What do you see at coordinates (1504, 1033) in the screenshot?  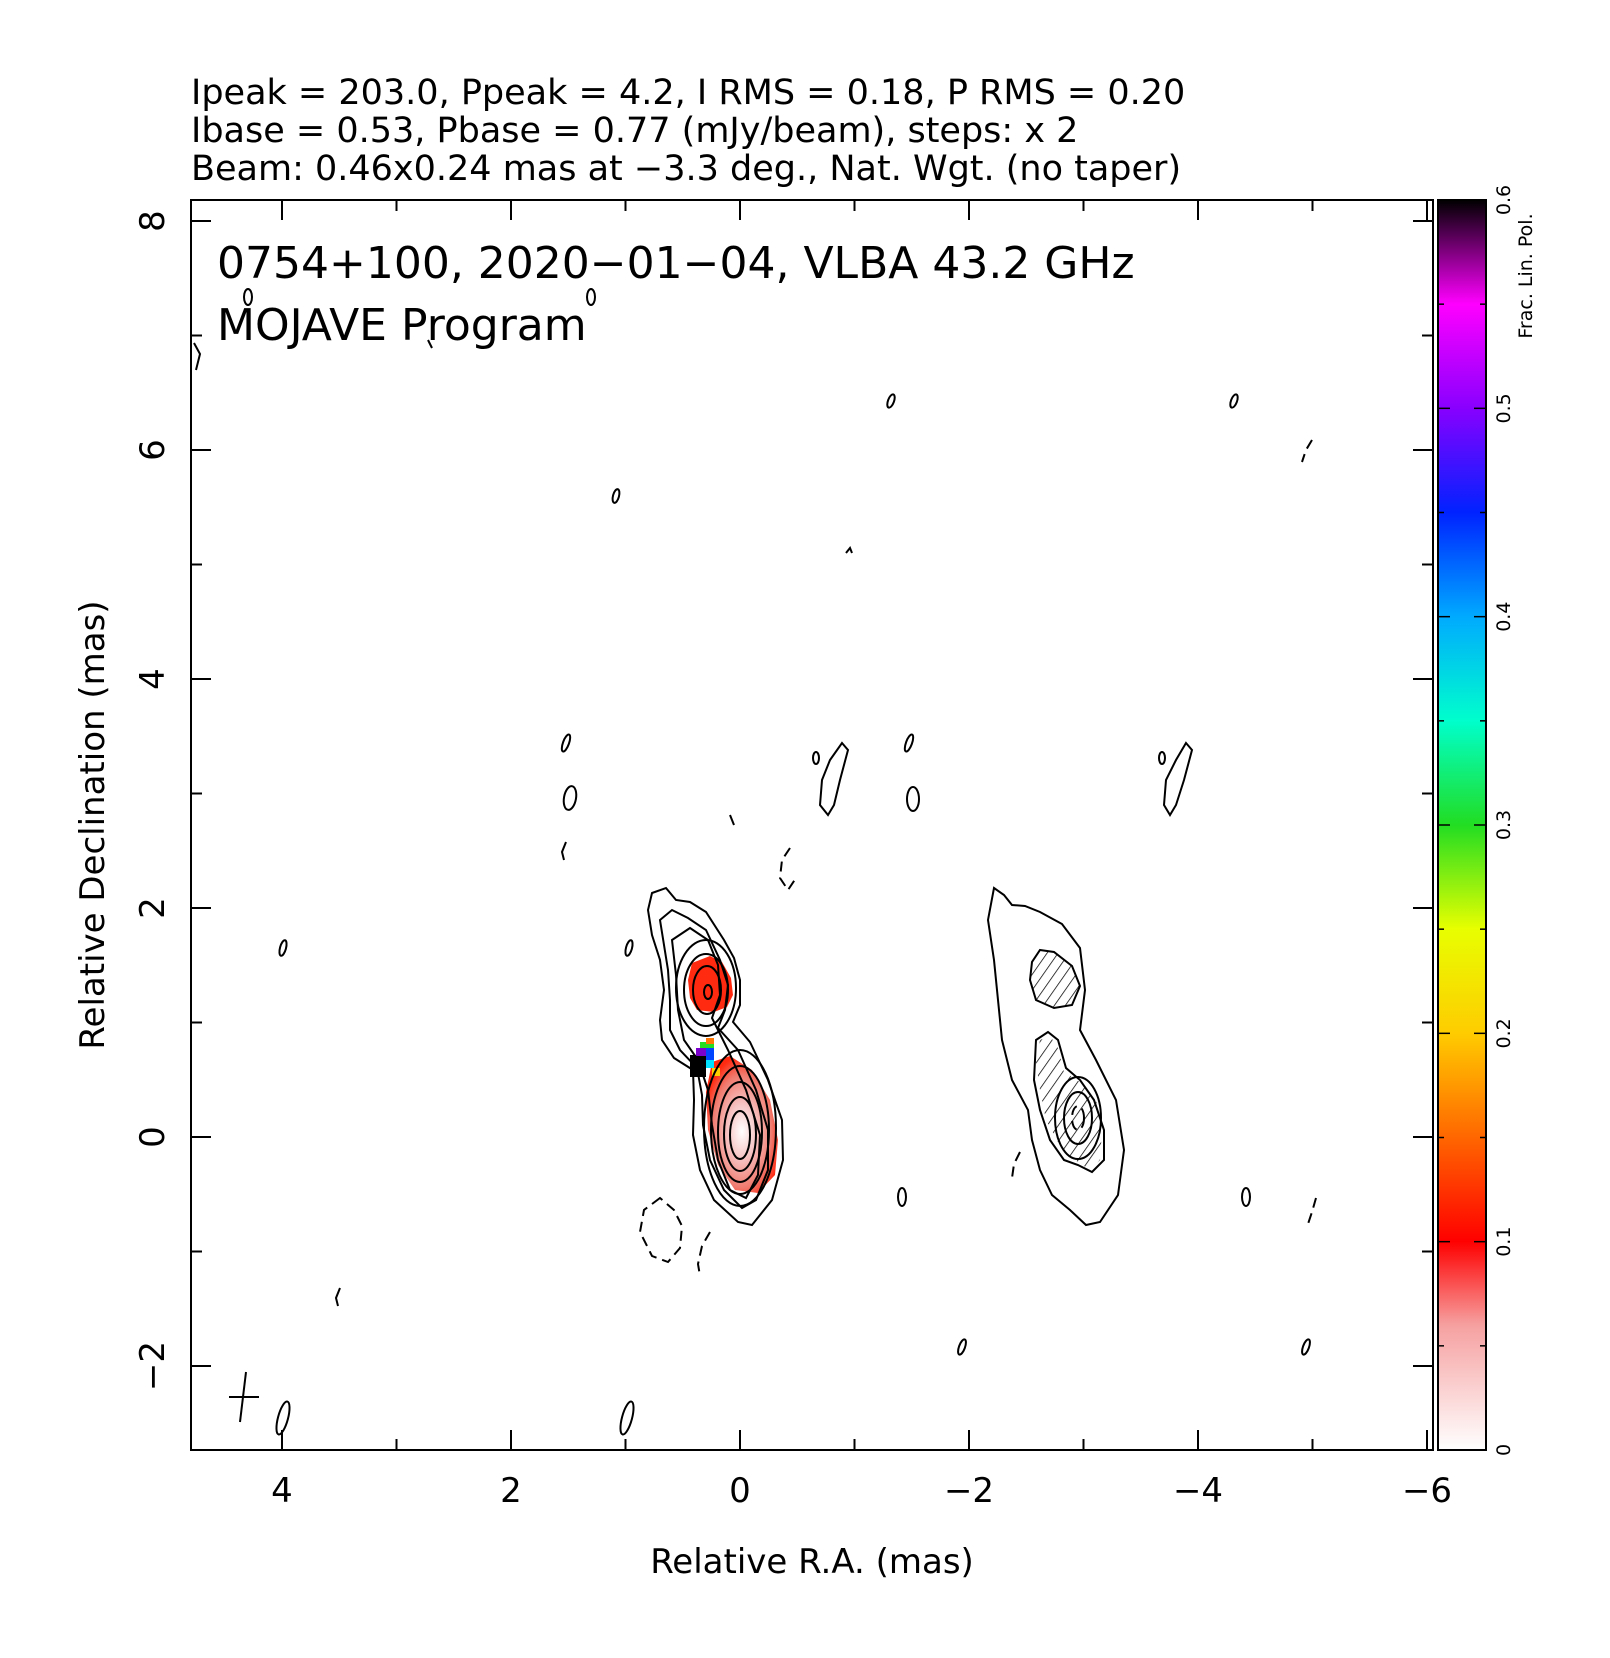 I see `colorbar-tick-label: 0.2` at bounding box center [1504, 1033].